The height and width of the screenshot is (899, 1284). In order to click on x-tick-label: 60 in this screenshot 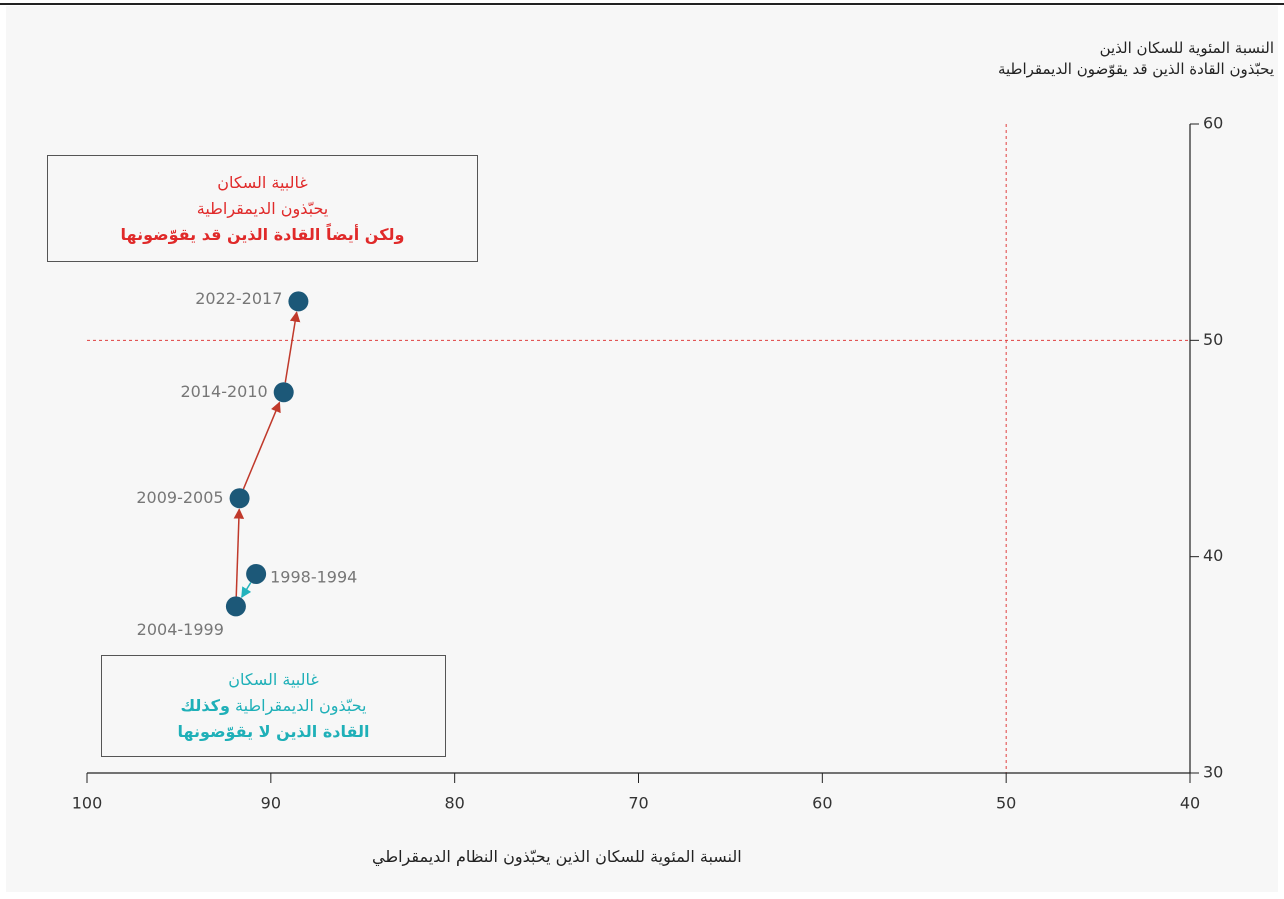, I will do `click(822, 803)`.